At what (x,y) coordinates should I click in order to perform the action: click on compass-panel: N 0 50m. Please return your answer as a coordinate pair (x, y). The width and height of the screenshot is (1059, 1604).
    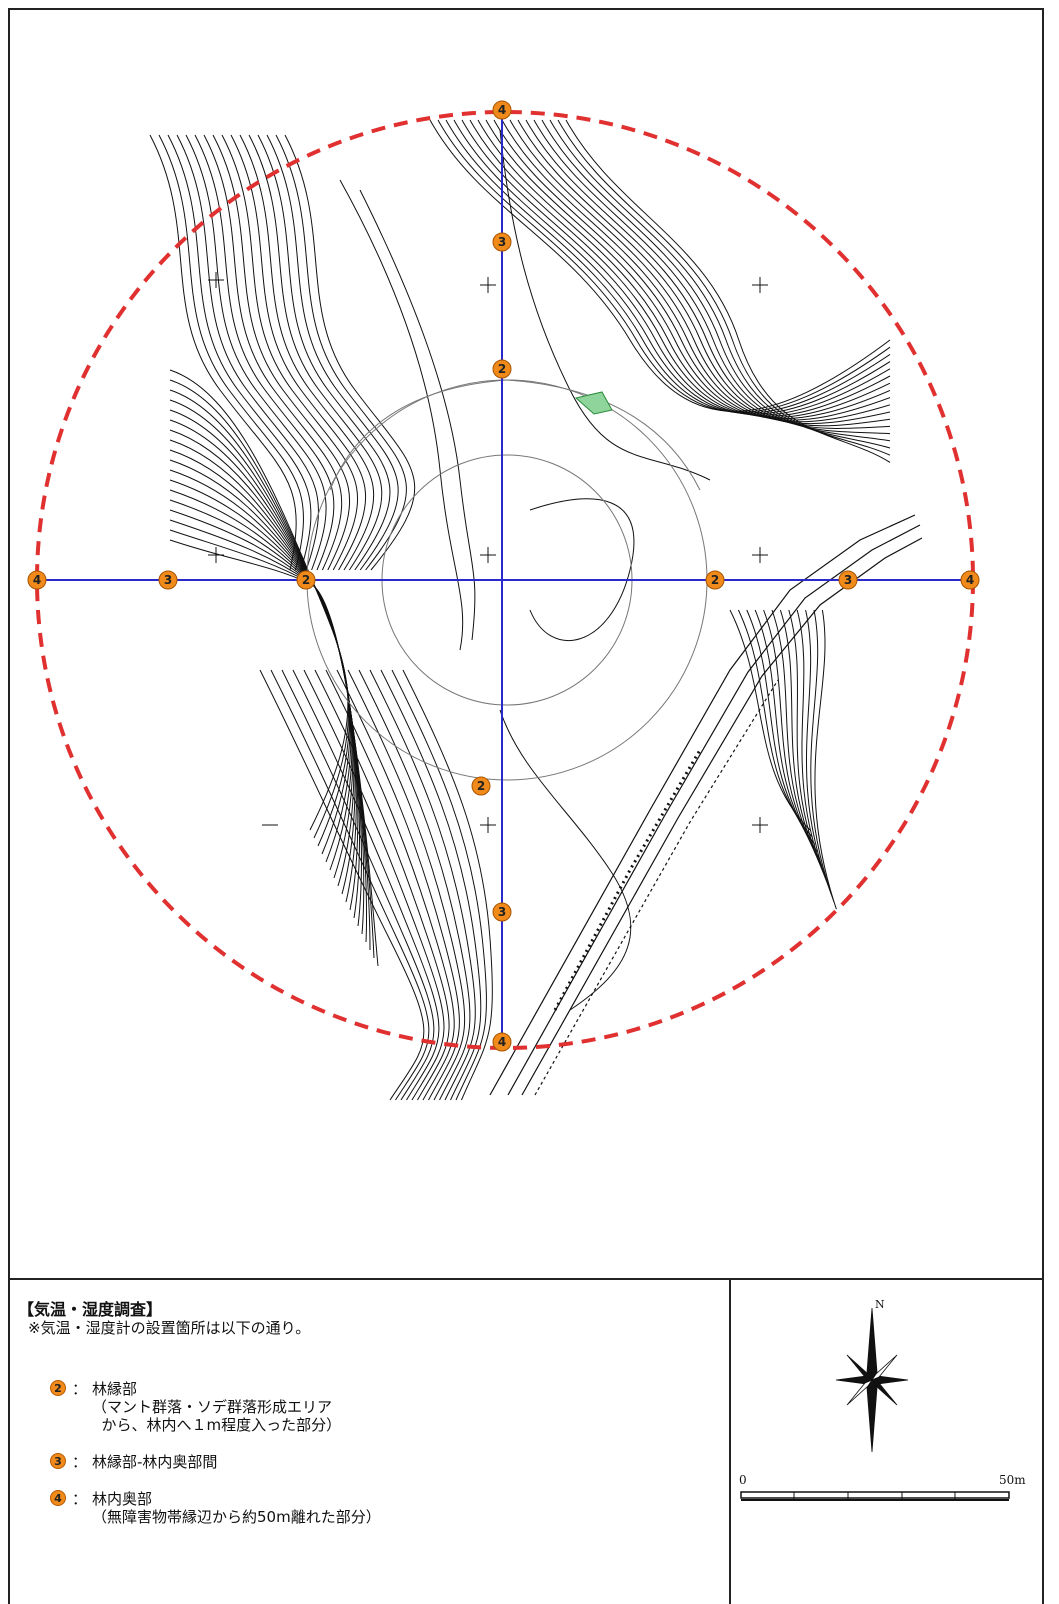
    Looking at the image, I should click on (886, 1442).